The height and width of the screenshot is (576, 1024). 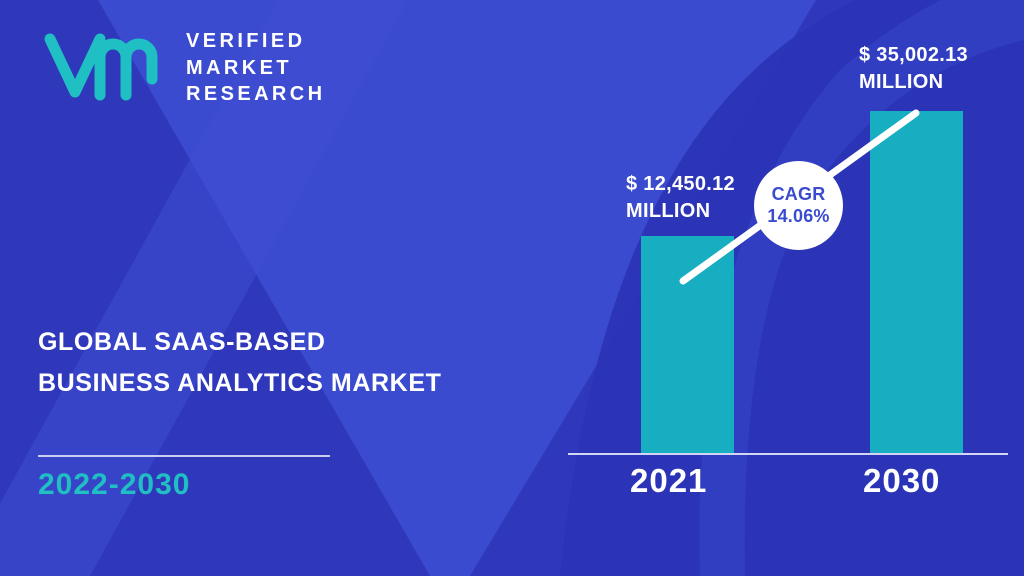 What do you see at coordinates (114, 484) in the screenshot?
I see `report-period: 2022-2030` at bounding box center [114, 484].